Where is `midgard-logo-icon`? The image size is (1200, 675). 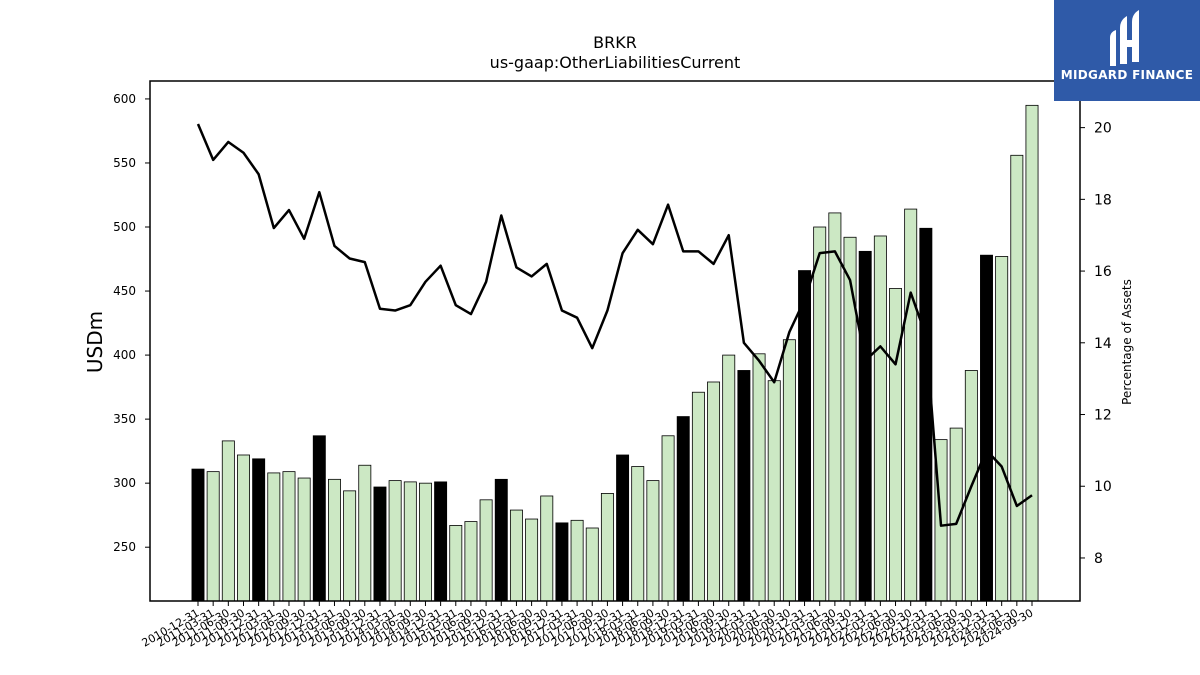
midgard-logo-icon is located at coordinates (1124, 38).